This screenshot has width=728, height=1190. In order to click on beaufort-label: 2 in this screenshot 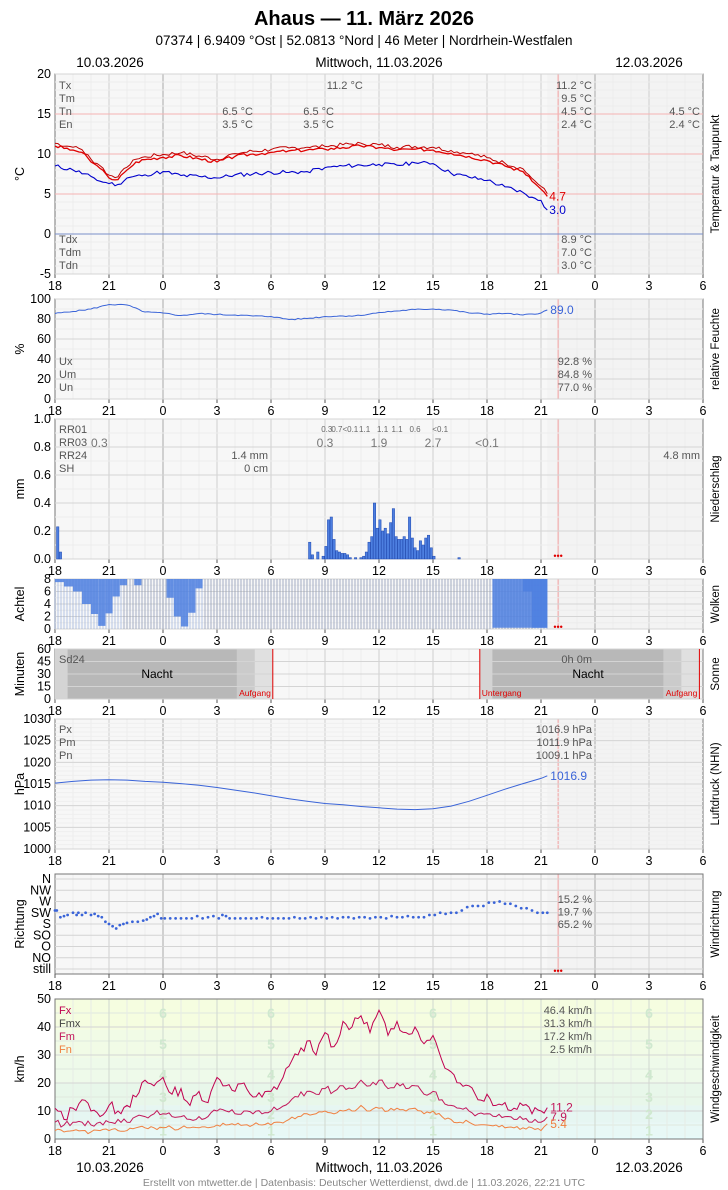, I will do `click(433, 1114)`.